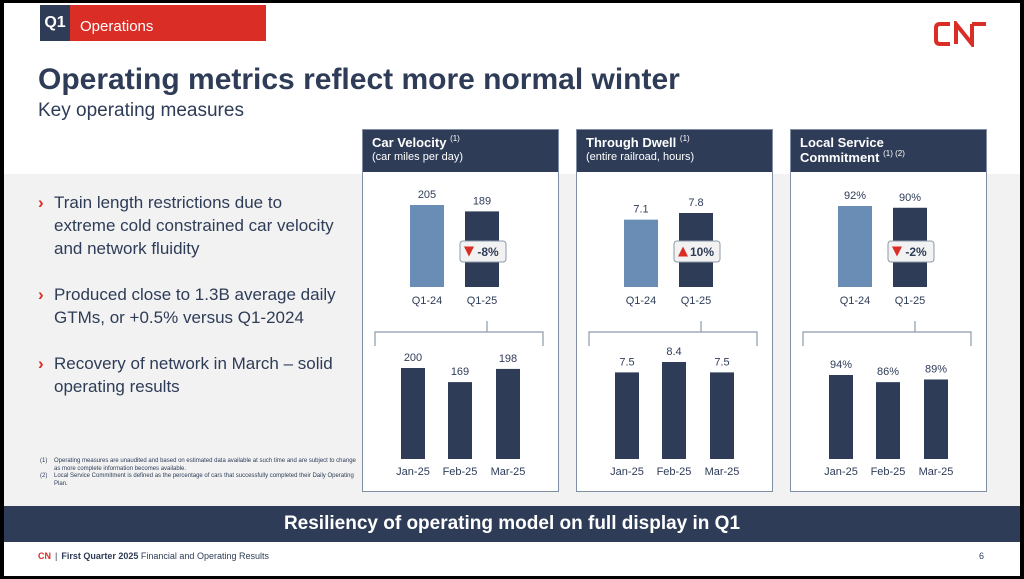 Image resolution: width=1024 pixels, height=579 pixels. Describe the element at coordinates (418, 157) in the screenshot. I see `panel-subtitle: (car miles per day)` at that location.